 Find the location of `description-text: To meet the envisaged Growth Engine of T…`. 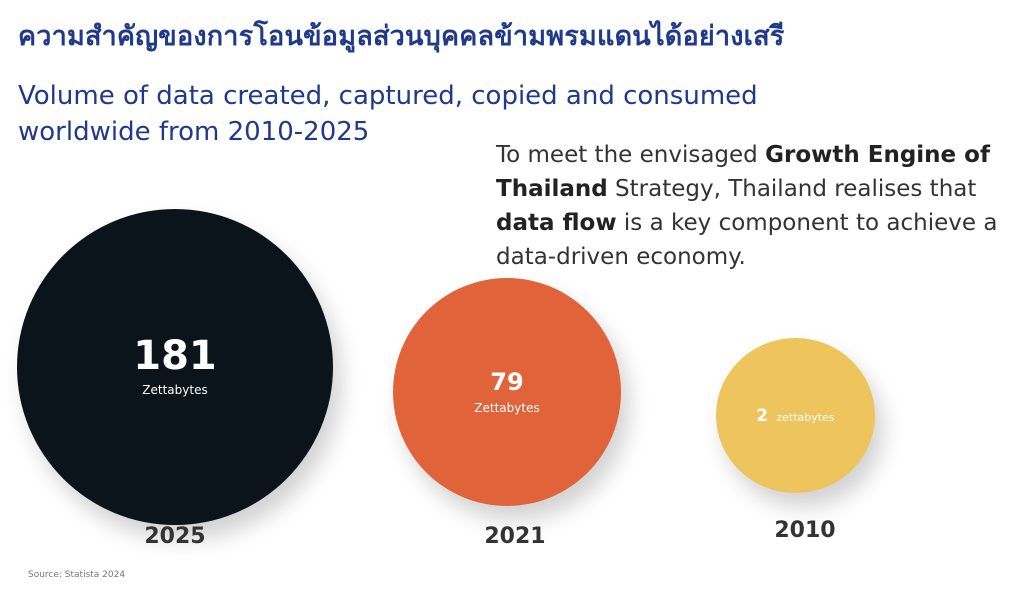

description-text: To meet the envisaged Growth Engine of T… is located at coordinates (747, 206).